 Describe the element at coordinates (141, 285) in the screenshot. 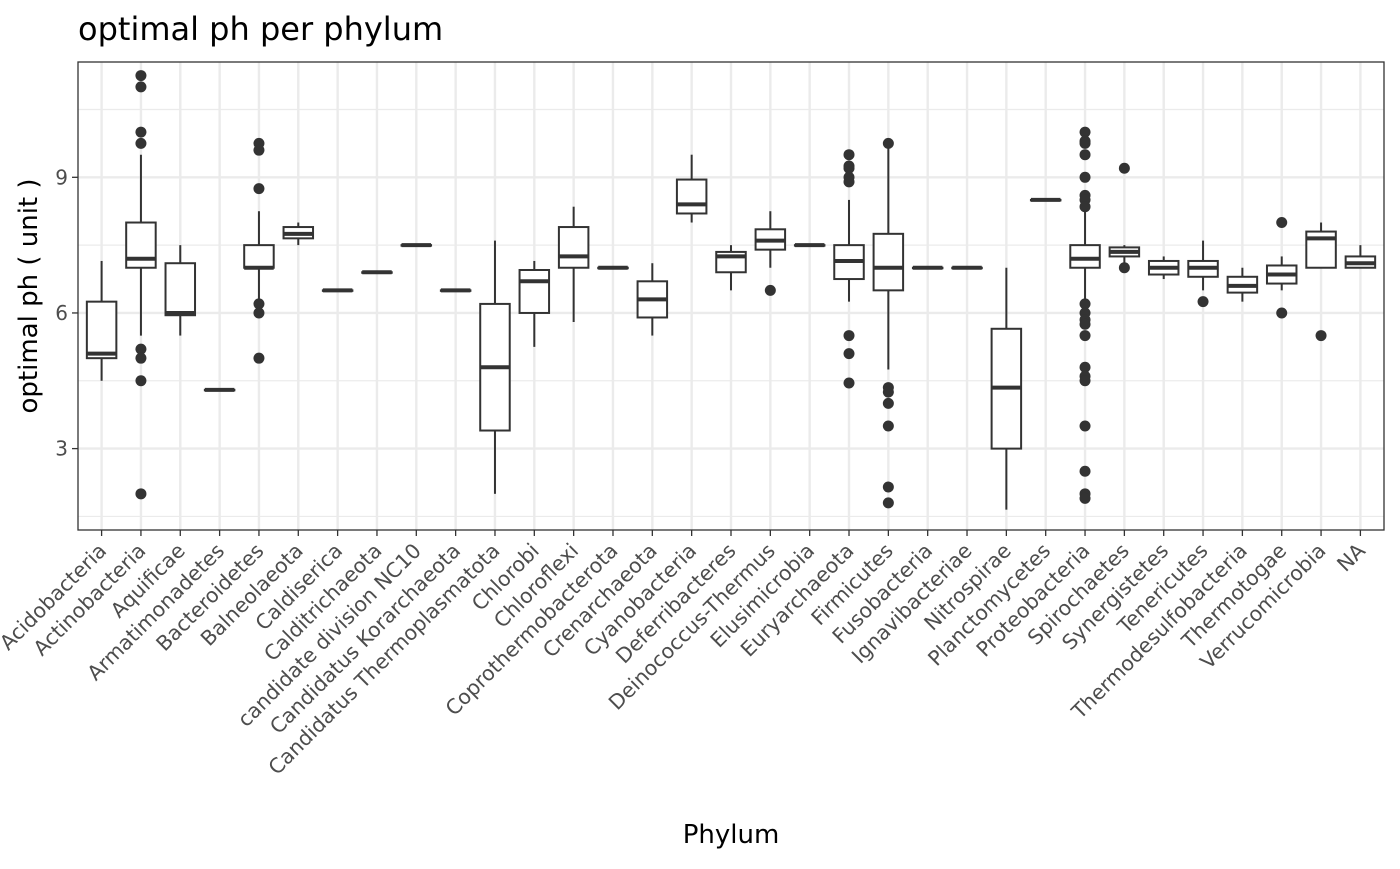

I see `box-actinobacteria` at that location.